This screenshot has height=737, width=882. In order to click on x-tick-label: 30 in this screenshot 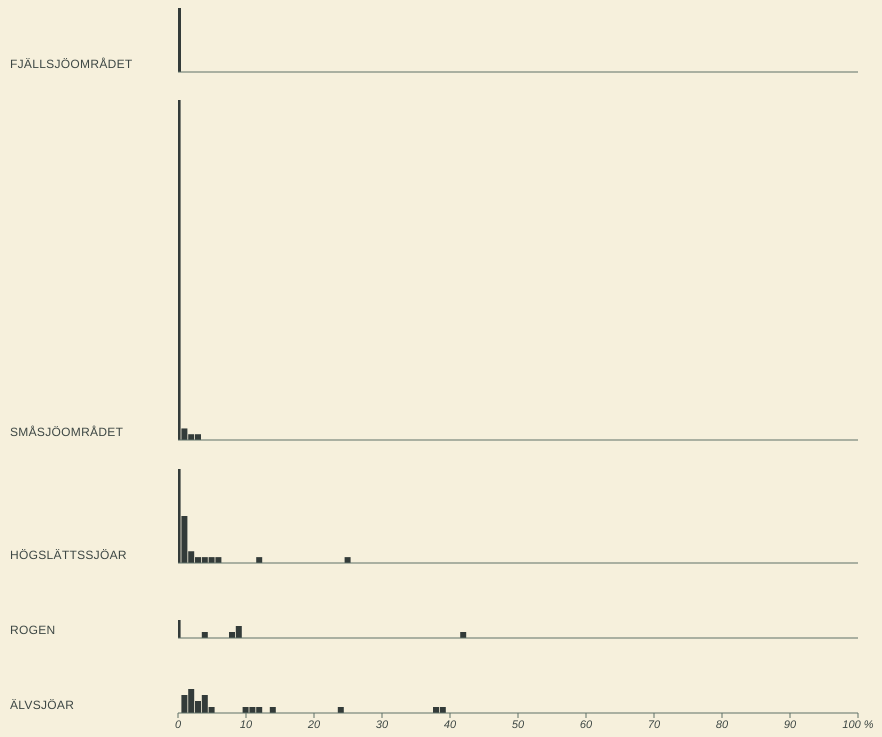, I will do `click(382, 724)`.